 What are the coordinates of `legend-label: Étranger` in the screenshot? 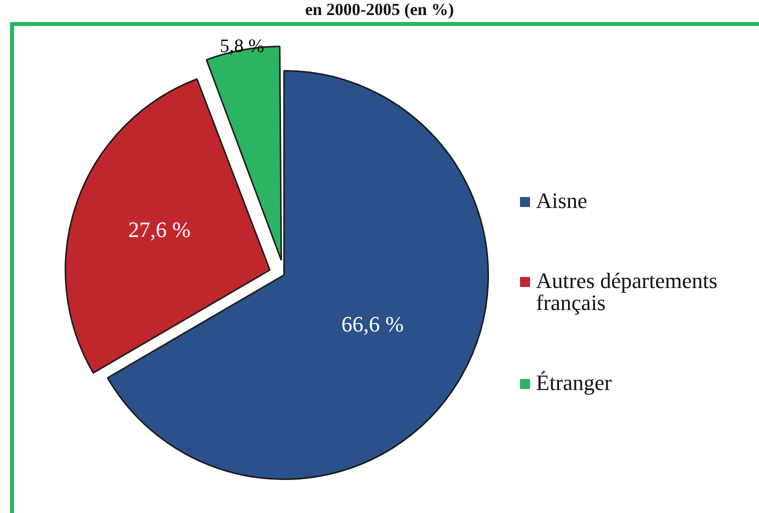 It's located at (574, 382).